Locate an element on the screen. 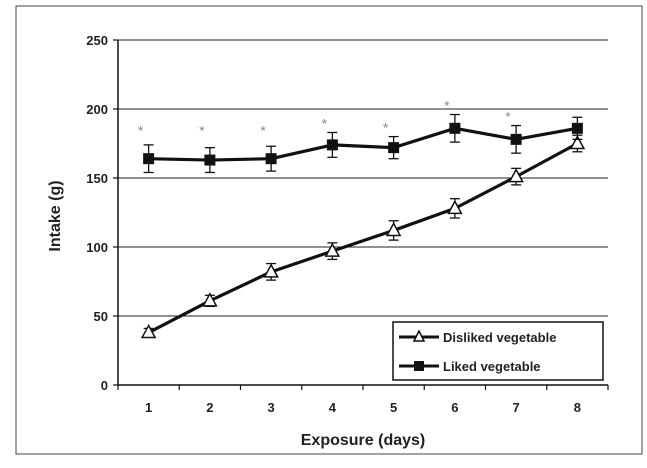 The height and width of the screenshot is (468, 647). legend-label-disliked: Disliked vegetable is located at coordinates (499, 337).